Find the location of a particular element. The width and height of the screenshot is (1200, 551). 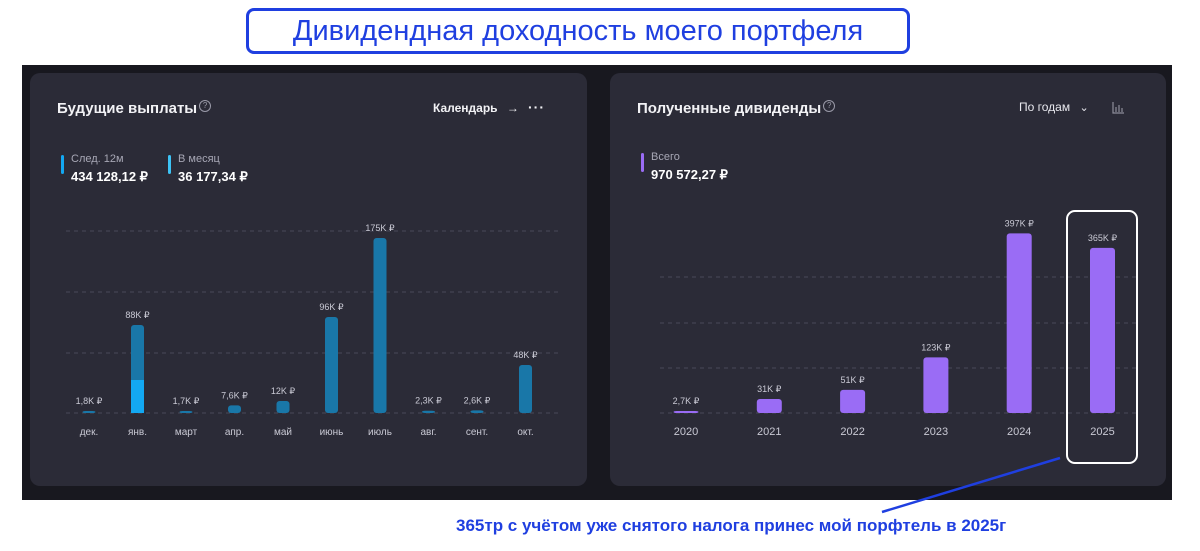

stat-label: В месяц is located at coordinates (199, 159).